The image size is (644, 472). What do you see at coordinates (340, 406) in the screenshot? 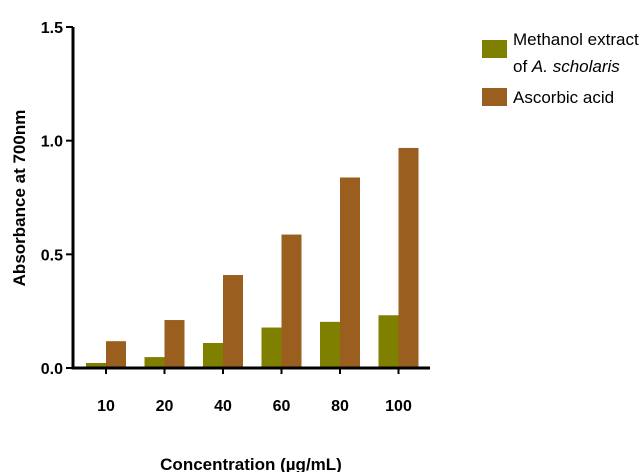
I see `x-tick-label-80: 80` at bounding box center [340, 406].